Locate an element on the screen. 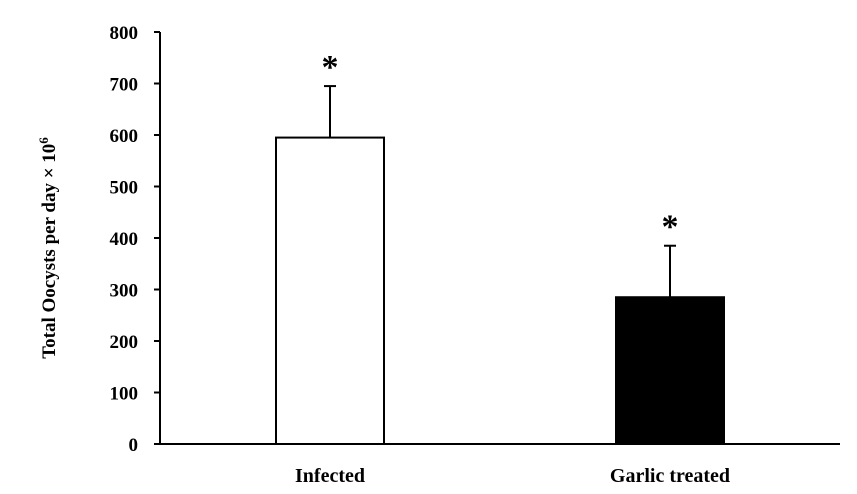 The image size is (857, 494). y-tick-label: 500 is located at coordinates (124, 188).